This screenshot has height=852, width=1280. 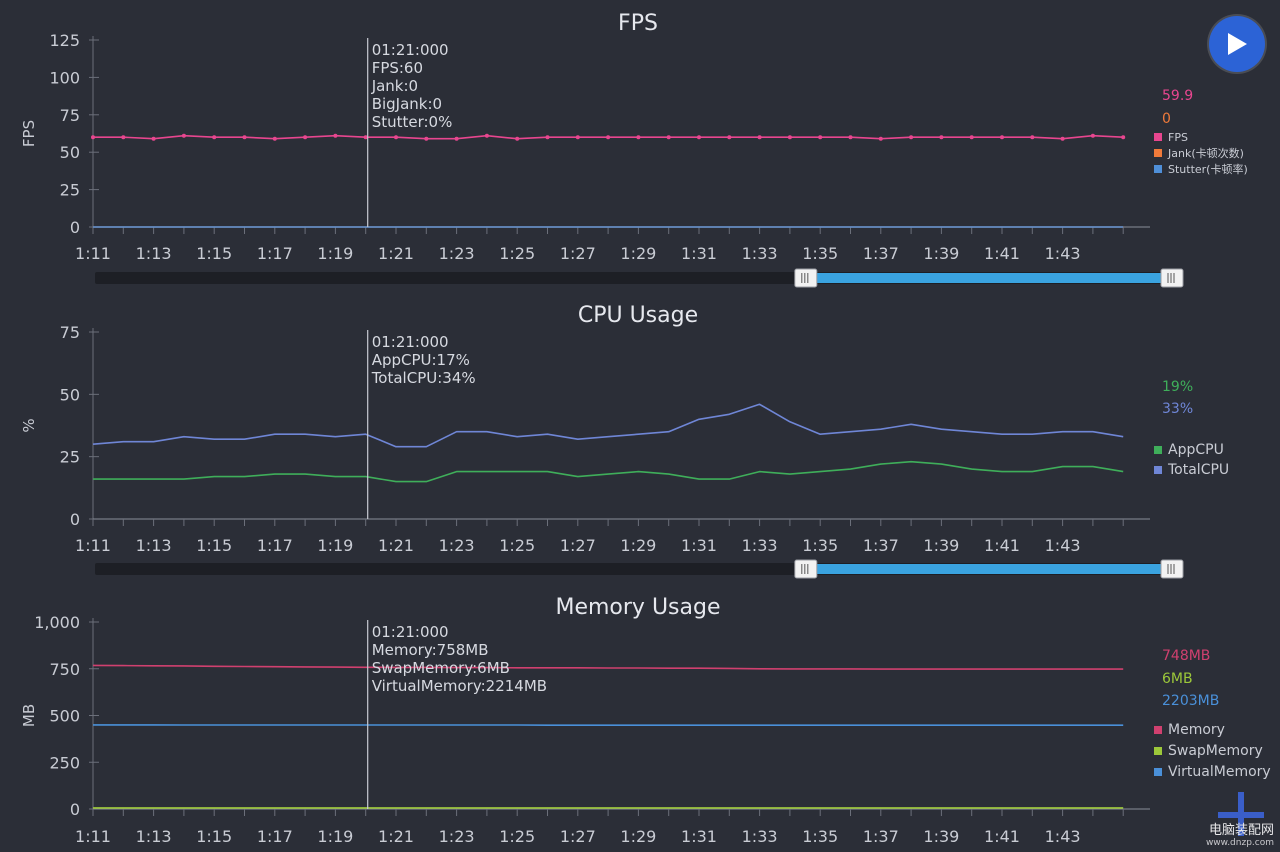 I want to click on memory-x-tick-label: 1:41, so click(x=1002, y=836).